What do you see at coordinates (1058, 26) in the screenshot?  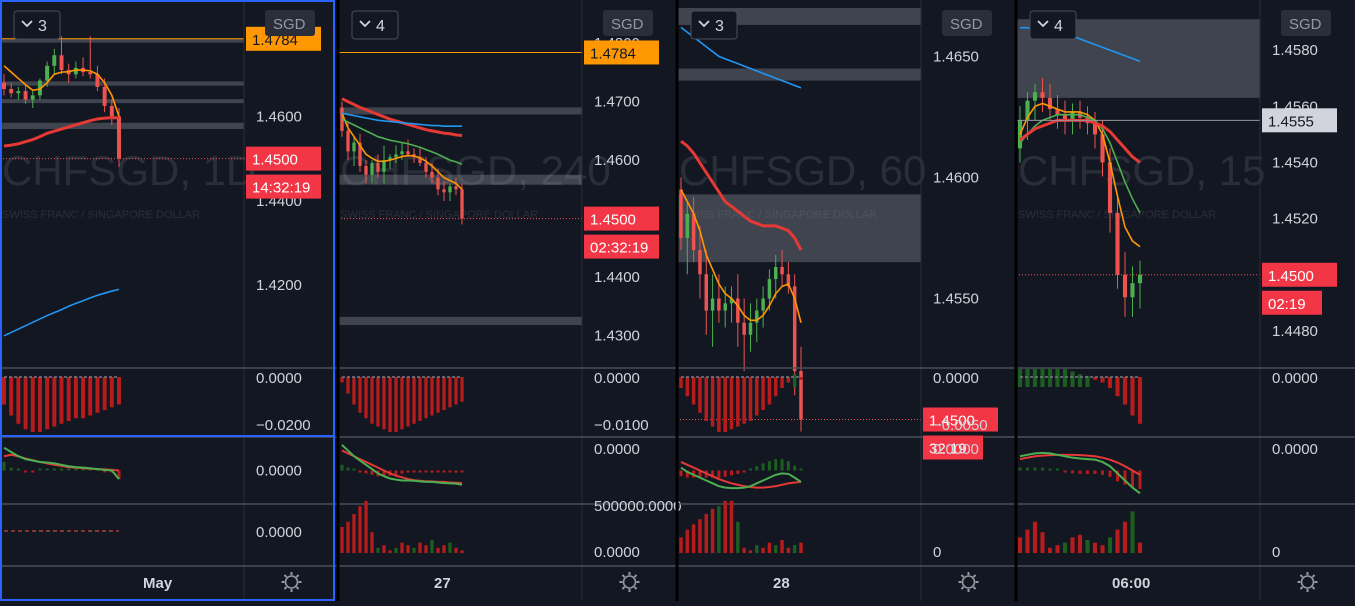 I see `indicator-count: 4` at bounding box center [1058, 26].